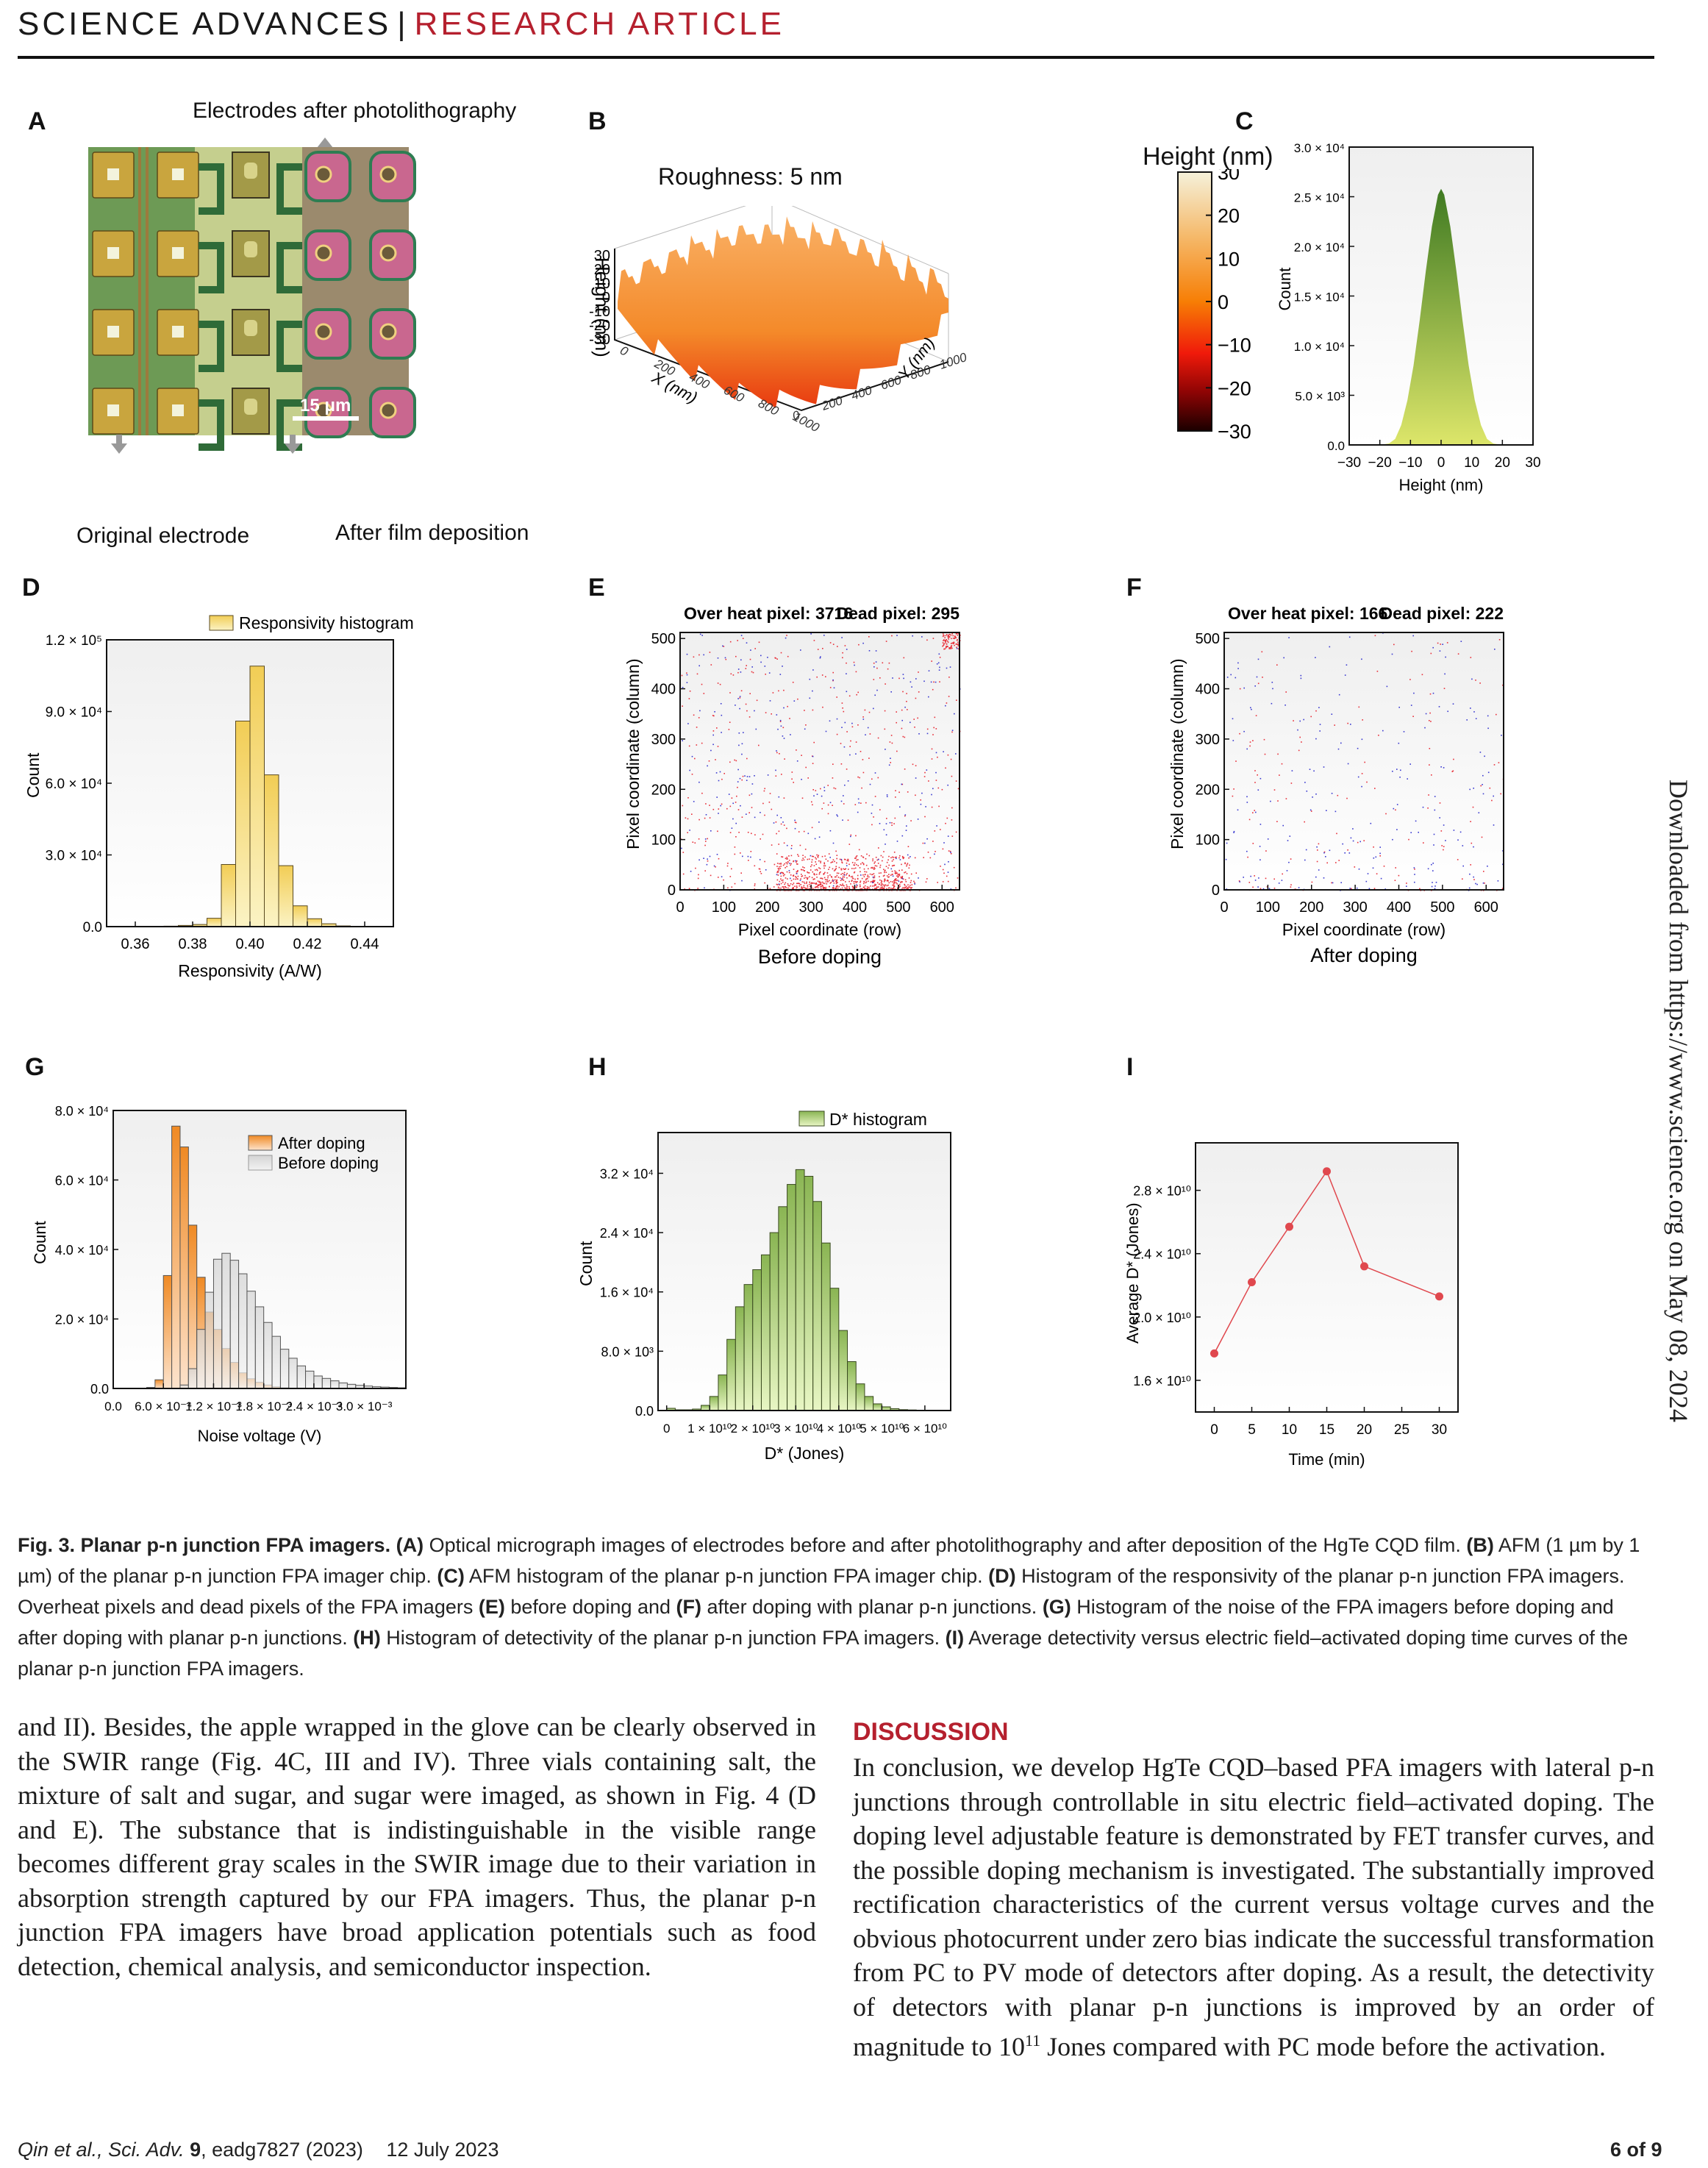  Describe the element at coordinates (709, 1429) in the screenshot. I see `x-tick-label: 1 × 10¹⁰` at that location.